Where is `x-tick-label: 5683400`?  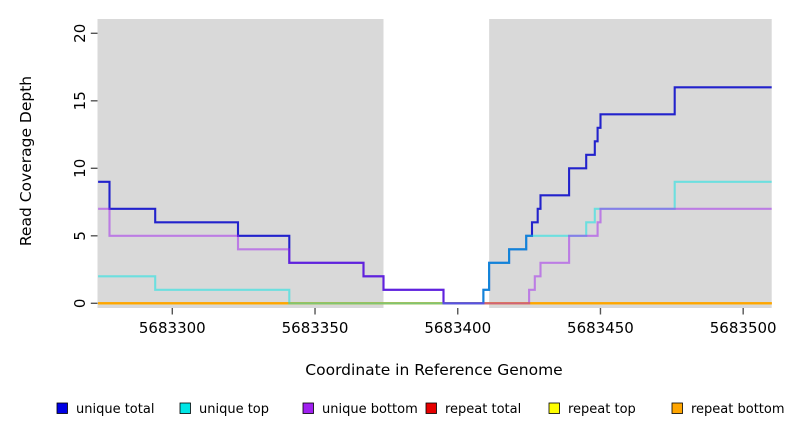 x-tick-label: 5683400 is located at coordinates (457, 328).